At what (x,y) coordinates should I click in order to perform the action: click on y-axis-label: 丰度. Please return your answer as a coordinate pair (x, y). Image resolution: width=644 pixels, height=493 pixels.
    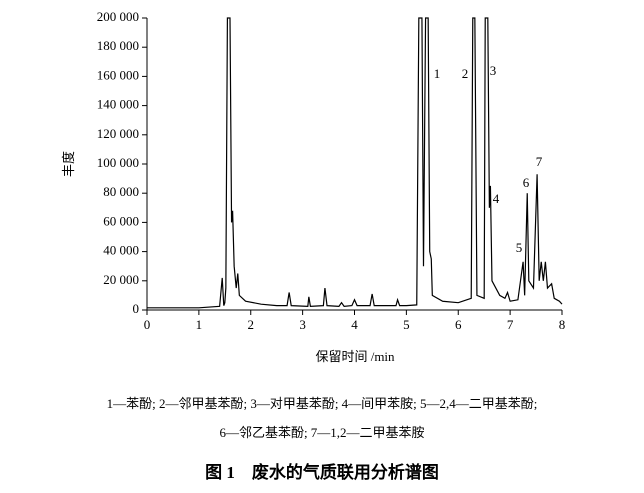
    Looking at the image, I should click on (68, 164).